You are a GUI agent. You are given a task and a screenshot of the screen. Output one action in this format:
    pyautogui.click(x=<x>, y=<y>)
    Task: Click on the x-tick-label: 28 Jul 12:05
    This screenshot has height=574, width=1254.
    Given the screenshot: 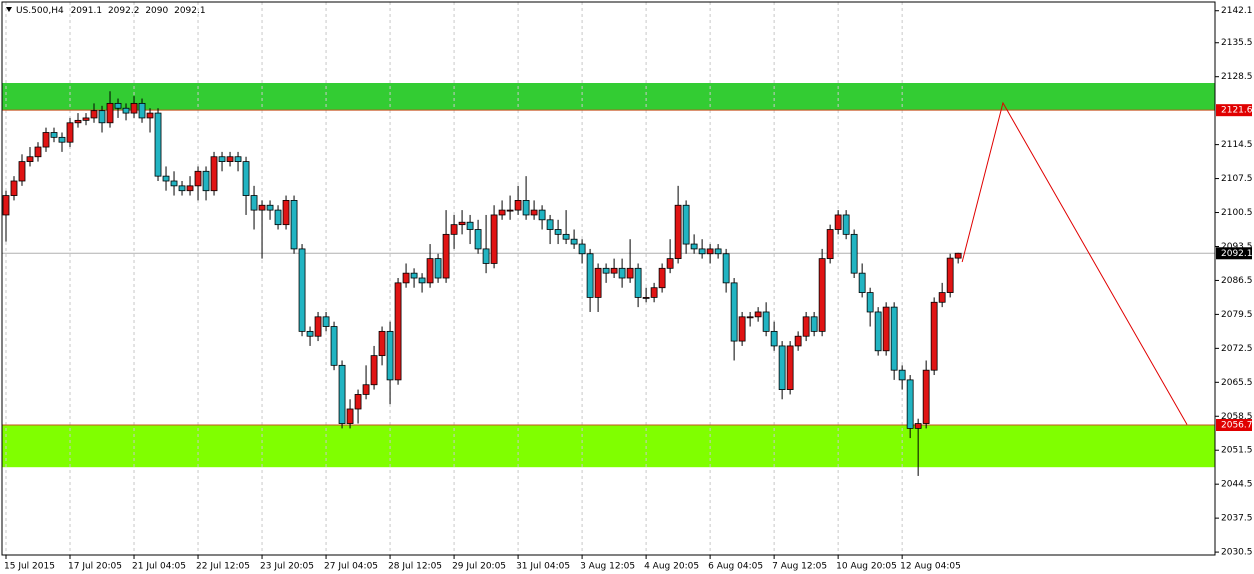 What is the action you would take?
    pyautogui.click(x=415, y=567)
    